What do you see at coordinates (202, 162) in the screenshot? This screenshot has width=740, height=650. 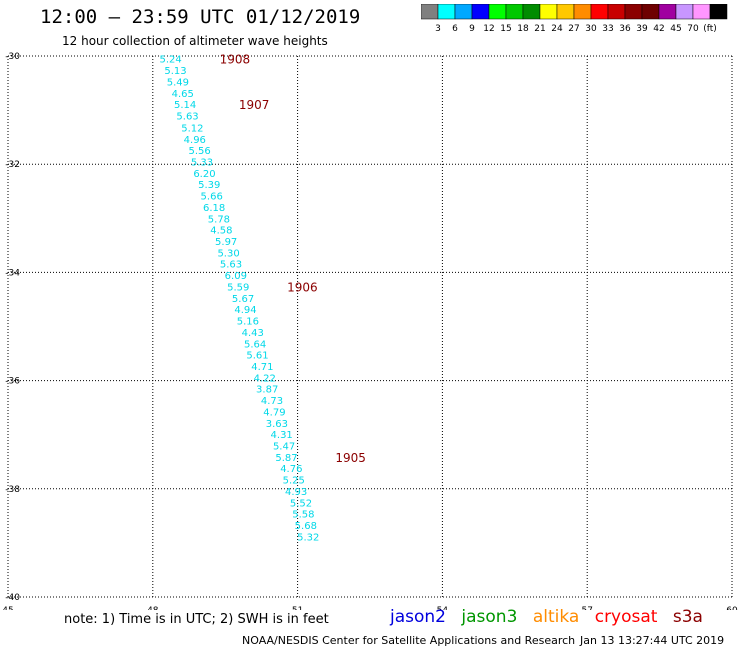 I see `wave-height-label: 5.33` at bounding box center [202, 162].